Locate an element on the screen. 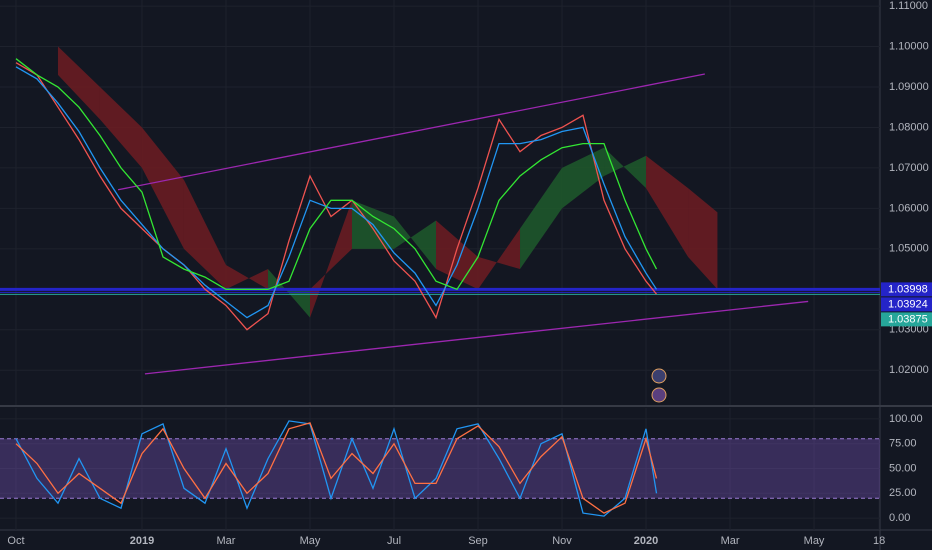  price-label: 1.03998 is located at coordinates (908, 289).